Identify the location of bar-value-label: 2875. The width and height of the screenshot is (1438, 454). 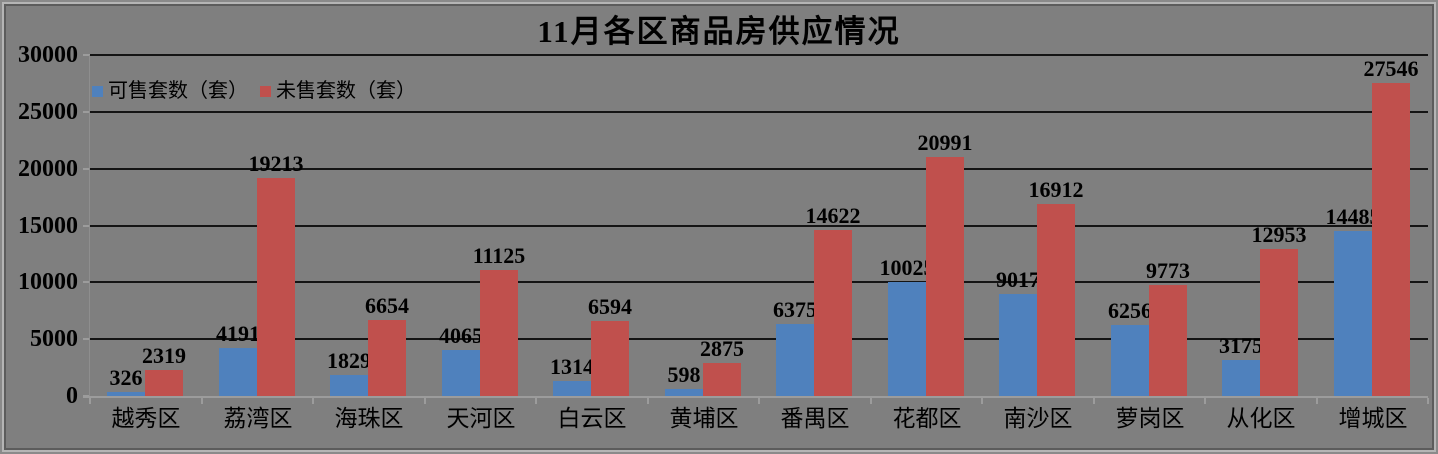
(722, 348).